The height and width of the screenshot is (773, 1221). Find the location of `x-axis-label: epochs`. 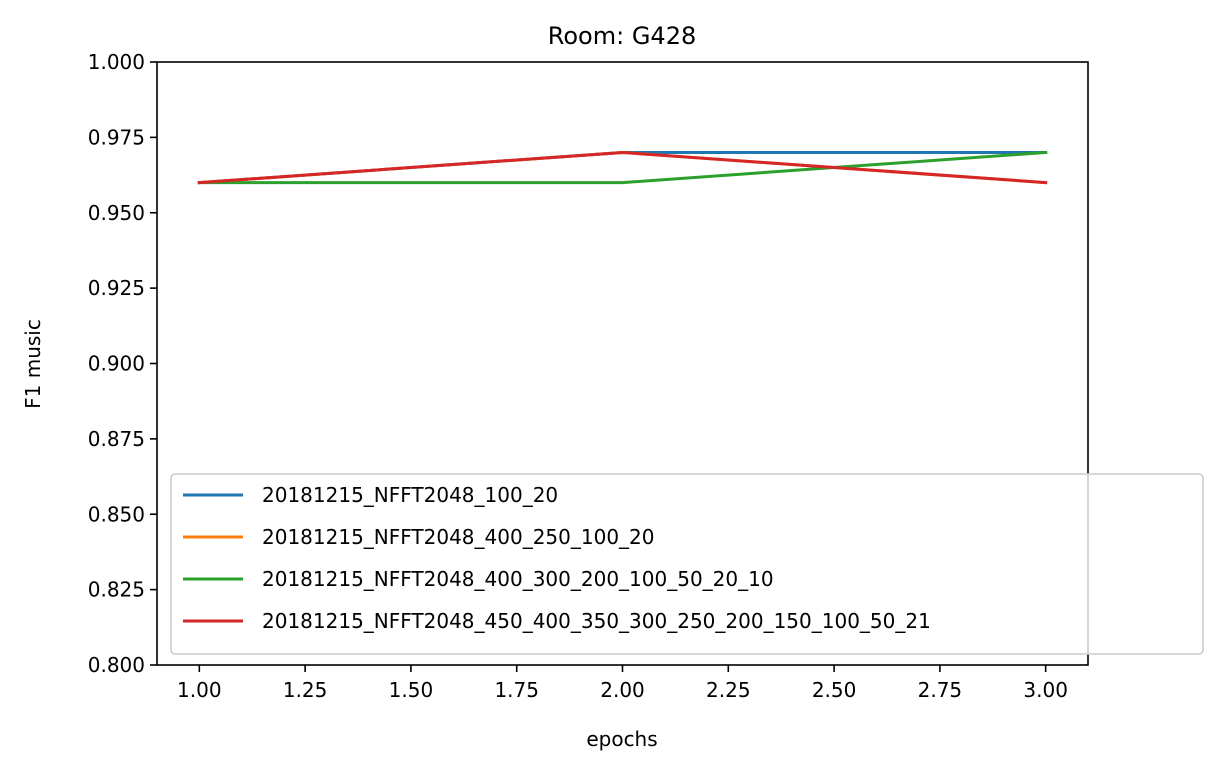

x-axis-label: epochs is located at coordinates (621, 739).